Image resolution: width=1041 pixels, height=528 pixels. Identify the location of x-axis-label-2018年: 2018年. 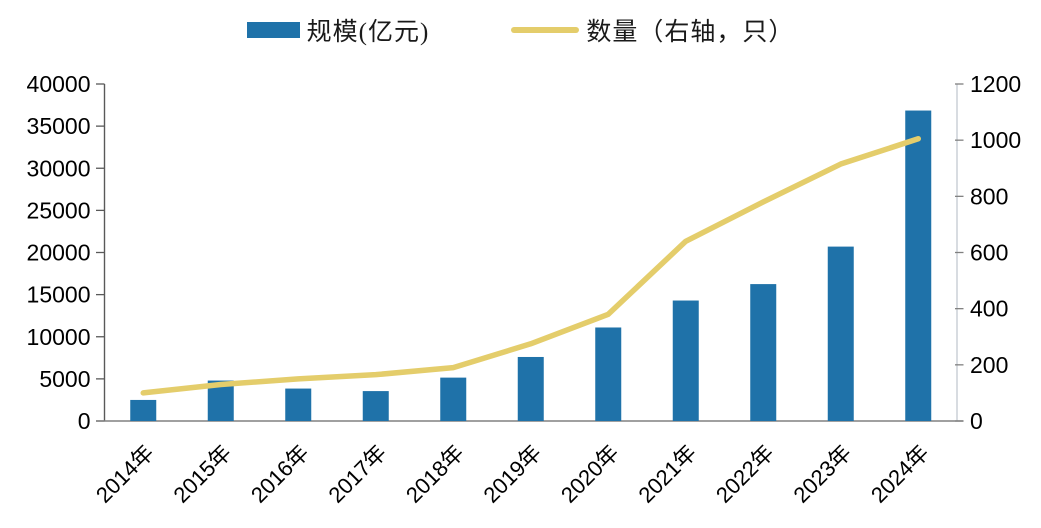
(435, 474).